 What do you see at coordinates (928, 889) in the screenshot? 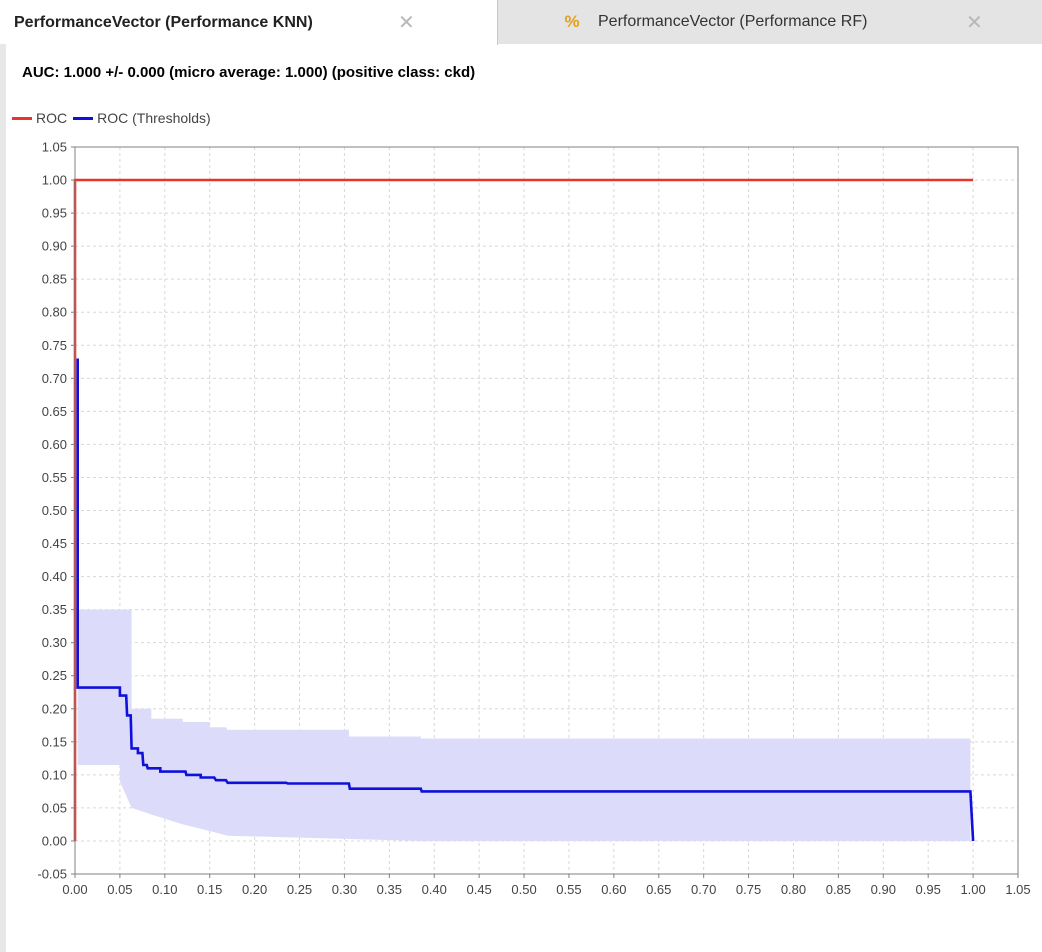
I see `x-tick-label: 0.95` at bounding box center [928, 889].